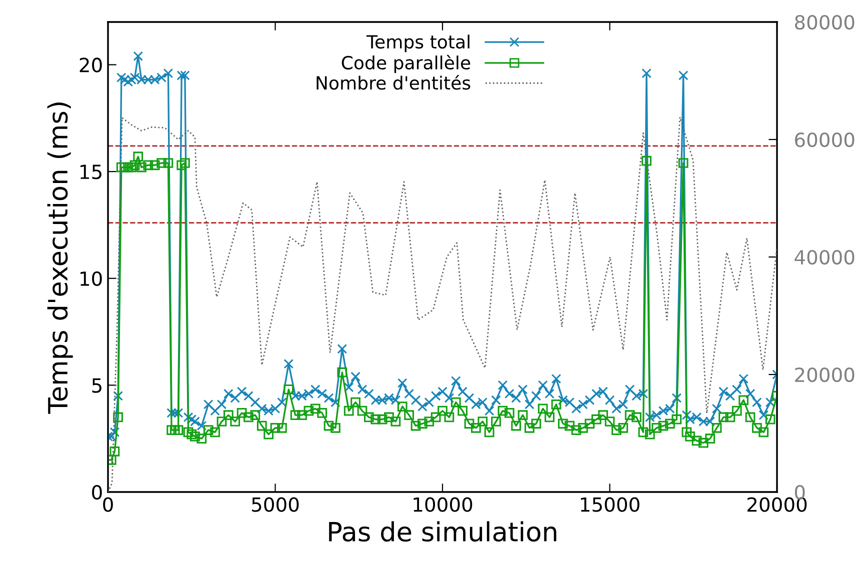 Image resolution: width=865 pixels, height=571 pixels. I want to click on x-tick-label: 5000, so click(275, 504).